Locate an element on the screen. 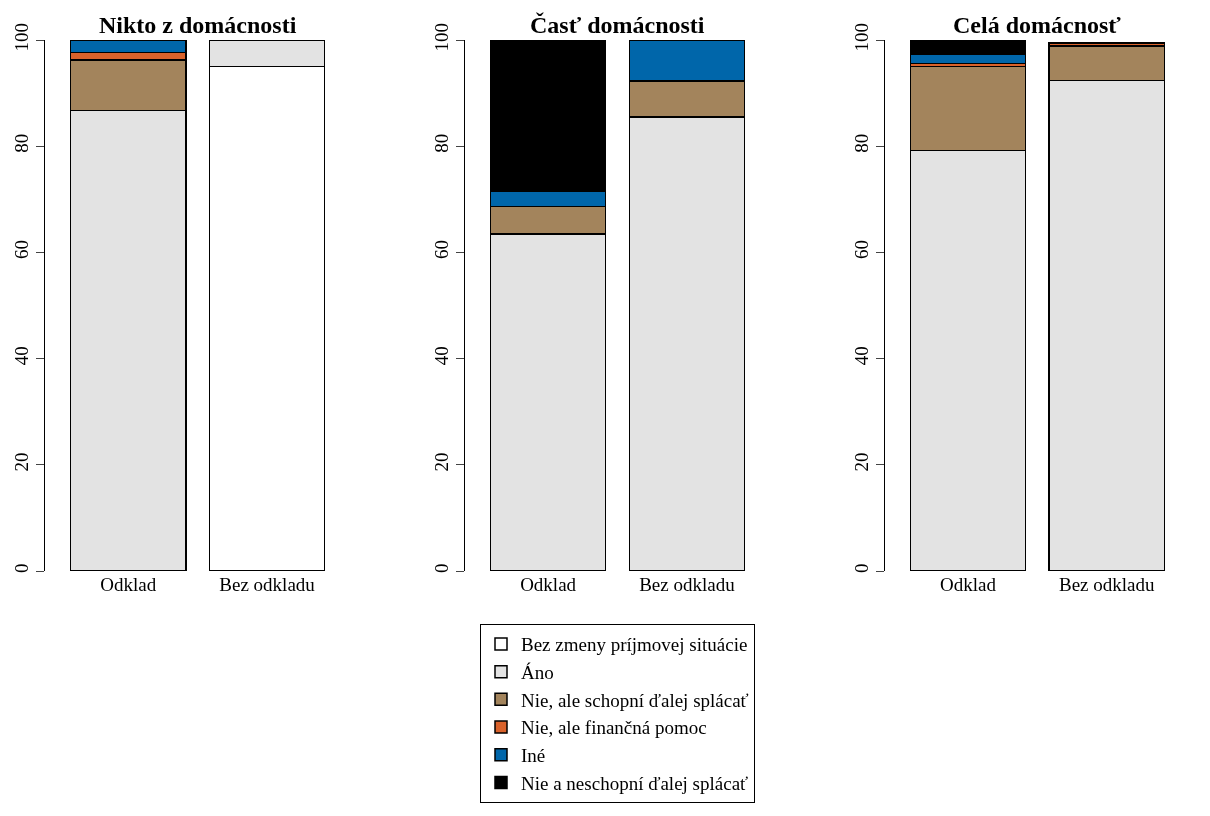  legend-label: Nie a neschopní ďalej splácať is located at coordinates (635, 783).